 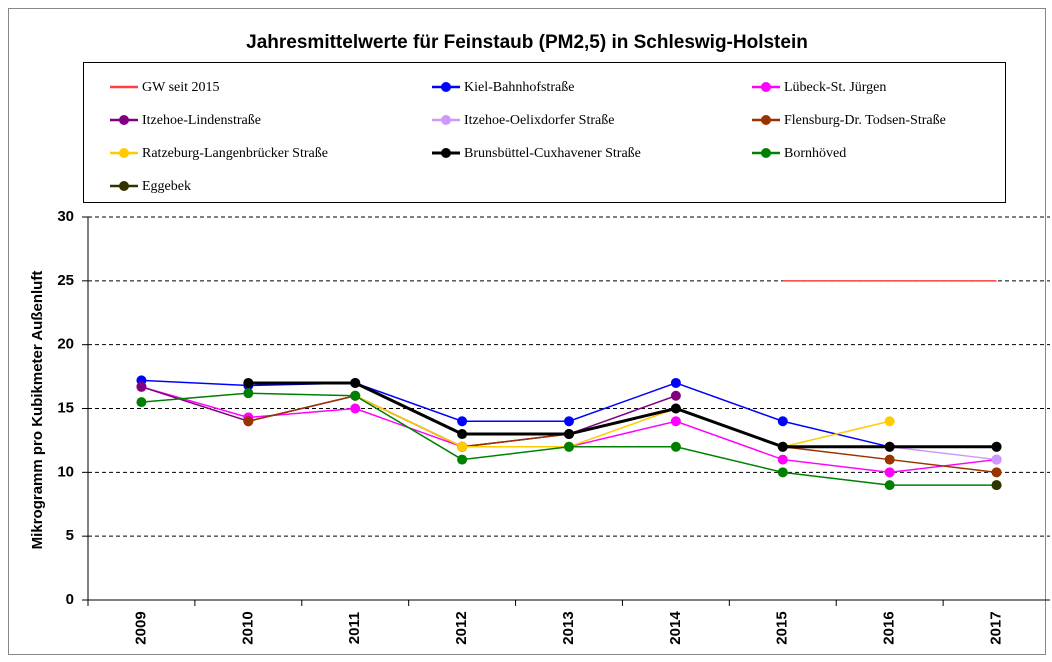 I want to click on legend-label: Eggebek, so click(x=166, y=186).